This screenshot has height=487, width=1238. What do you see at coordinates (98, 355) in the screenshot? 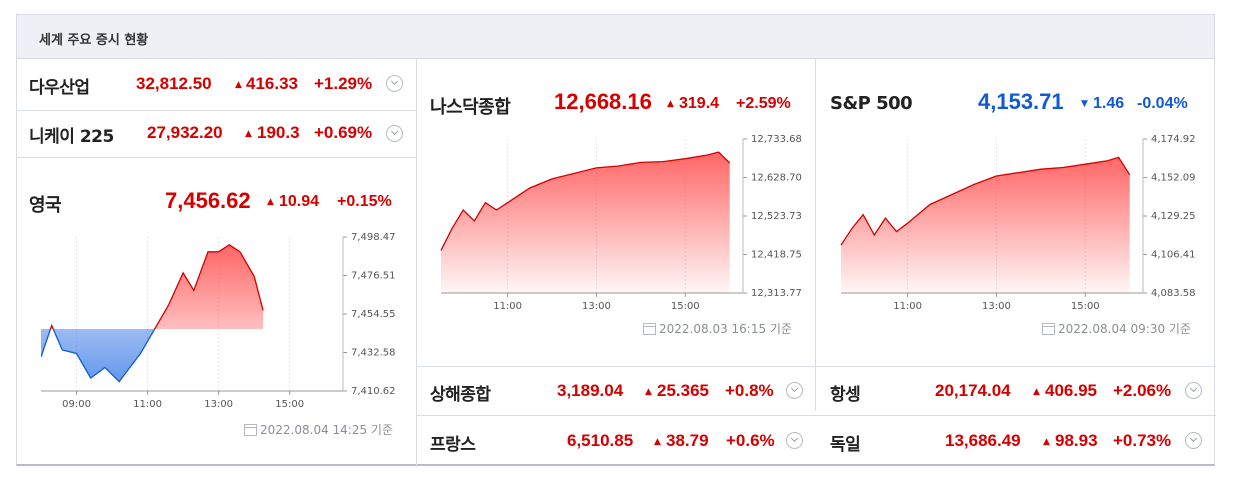
I see `series-line-down` at bounding box center [98, 355].